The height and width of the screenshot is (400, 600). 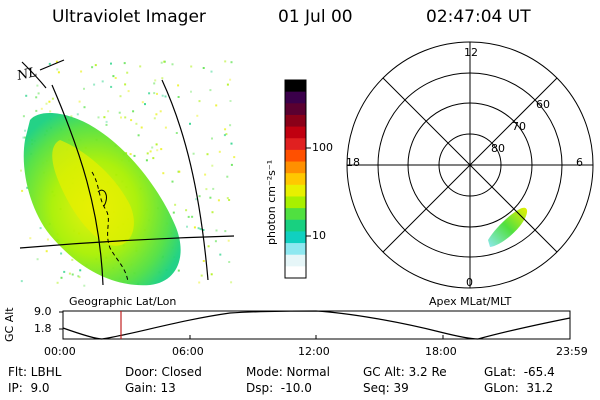 What do you see at coordinates (572, 351) in the screenshot?
I see `altitude-xtick: 23:59` at bounding box center [572, 351].